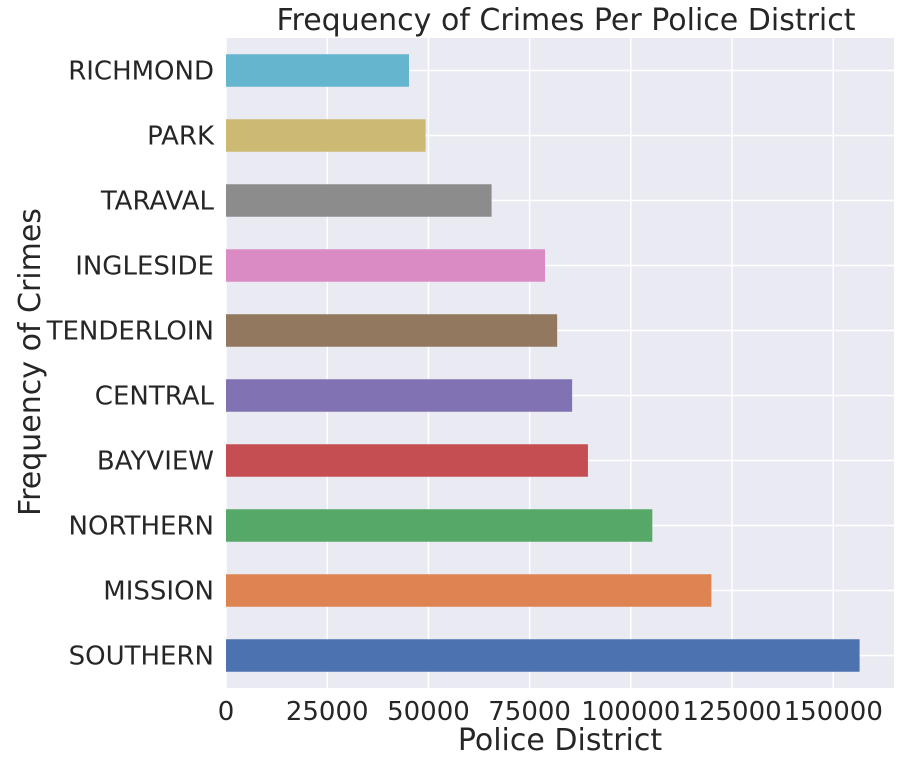 This screenshot has height=762, width=908. What do you see at coordinates (392, 330) in the screenshot?
I see `bar-tenderloin` at bounding box center [392, 330].